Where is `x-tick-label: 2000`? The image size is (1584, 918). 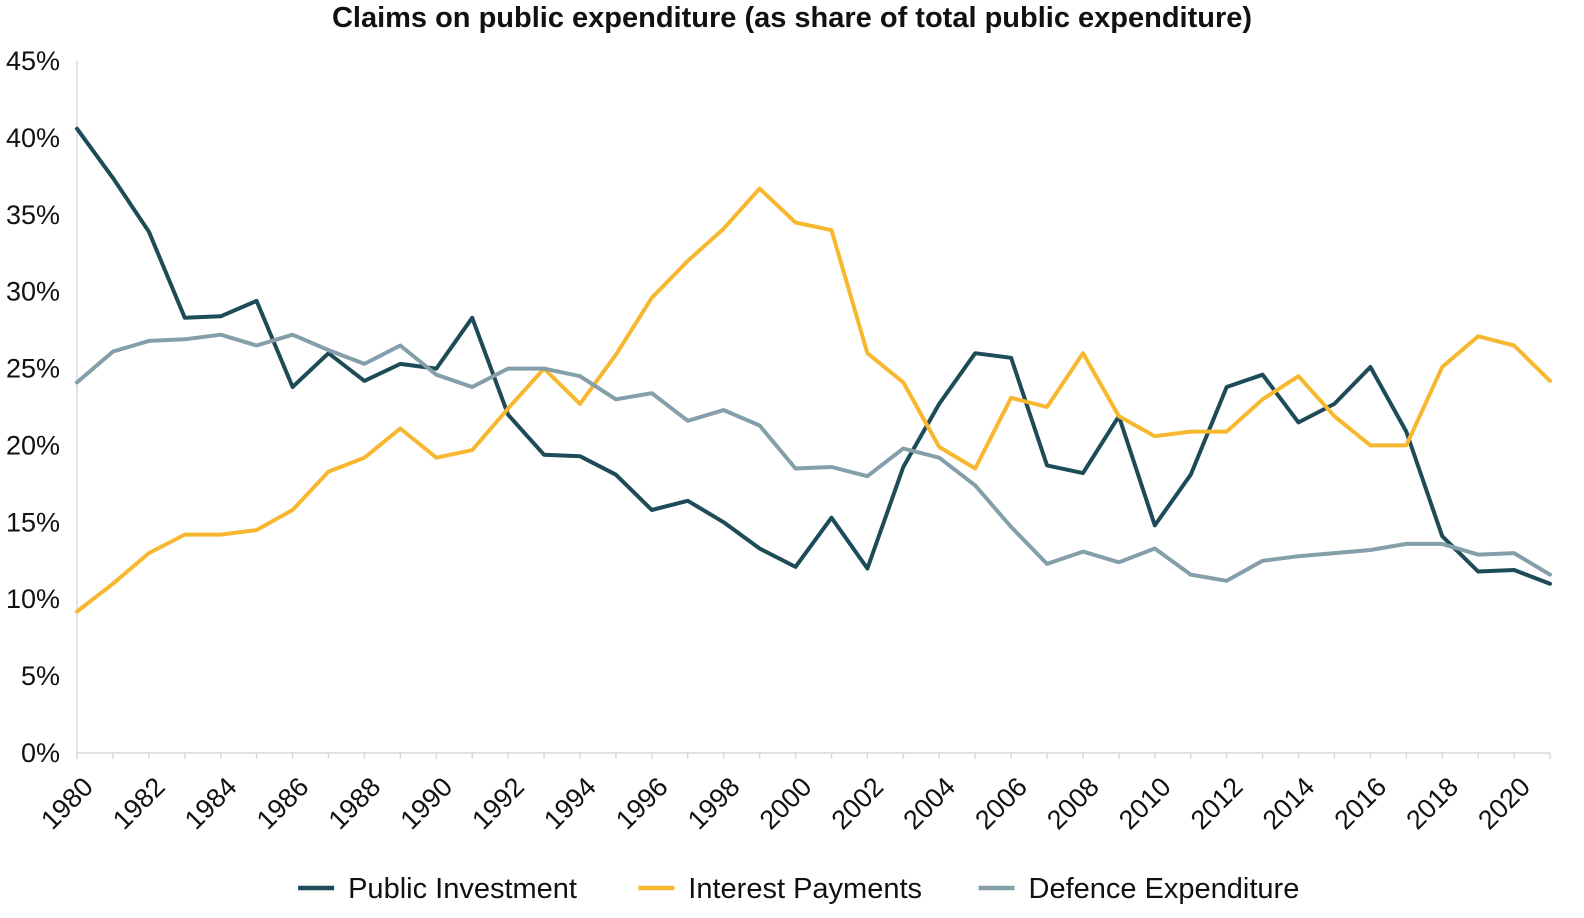 x-tick-label: 2000 is located at coordinates (786, 804).